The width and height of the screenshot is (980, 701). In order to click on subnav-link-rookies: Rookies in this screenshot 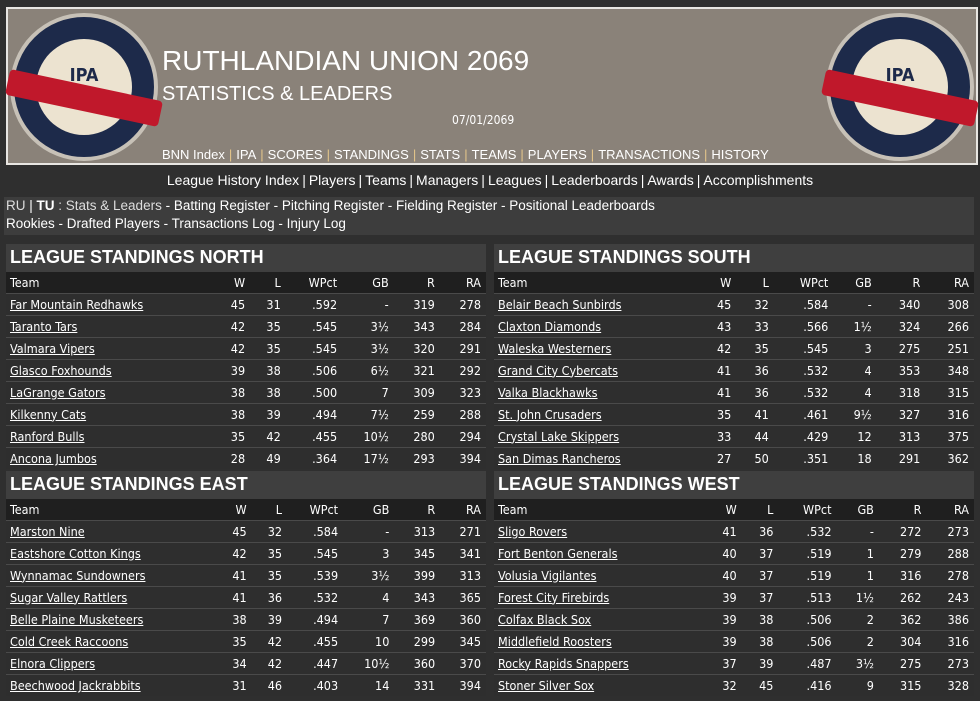, I will do `click(30, 223)`.